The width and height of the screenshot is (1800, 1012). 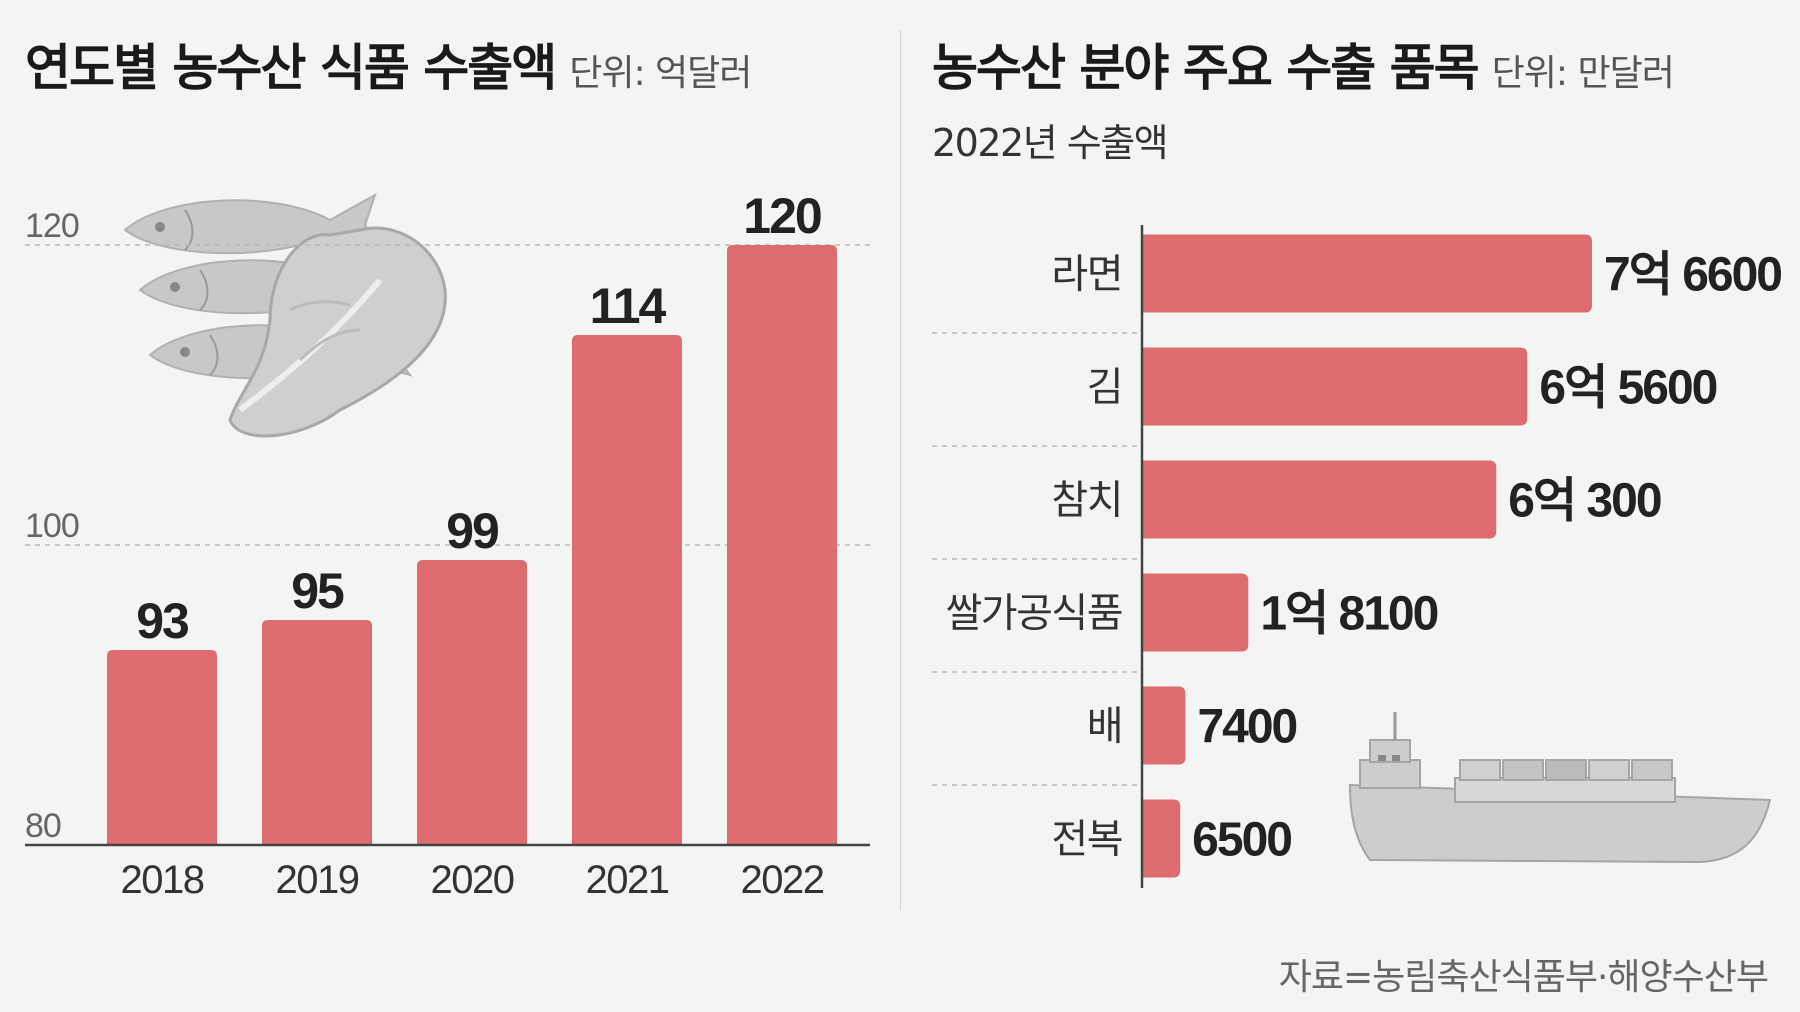 What do you see at coordinates (291, 68) in the screenshot?
I see `left-title-text: 연도별 농수산 식품 수출액` at bounding box center [291, 68].